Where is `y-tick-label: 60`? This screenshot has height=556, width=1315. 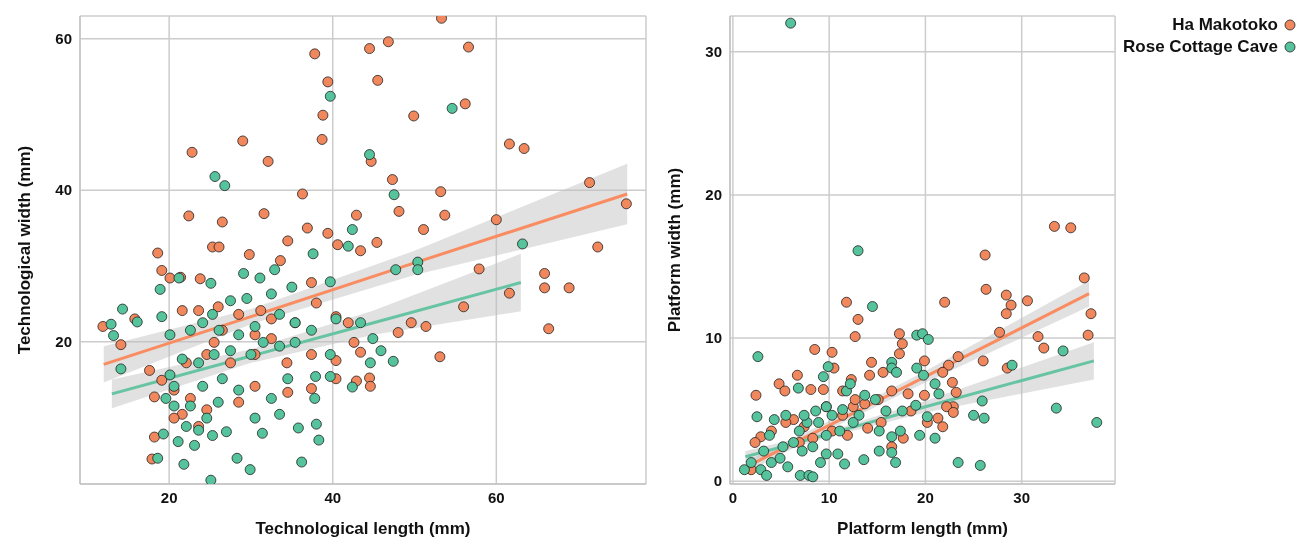
y-tick-label: 60 is located at coordinates (63, 39).